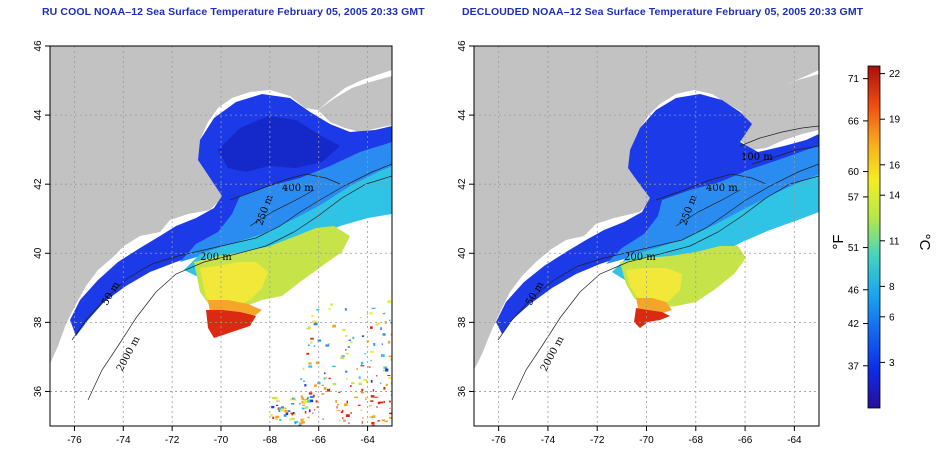  I want to click on left-y-tick-label: 40, so click(38, 253).